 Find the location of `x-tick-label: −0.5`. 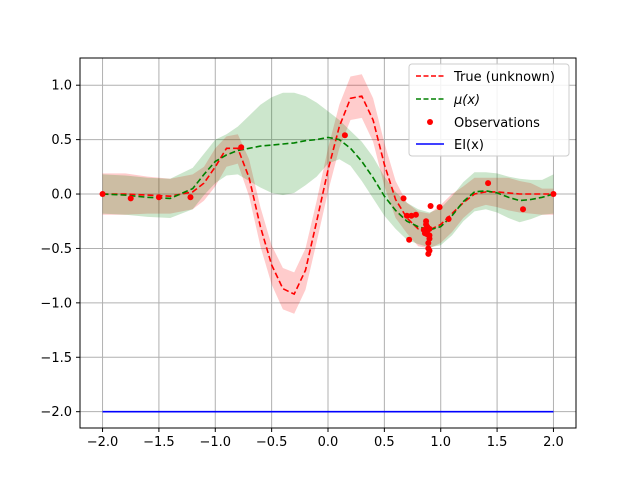

x-tick-label: −0.5 is located at coordinates (272, 442).